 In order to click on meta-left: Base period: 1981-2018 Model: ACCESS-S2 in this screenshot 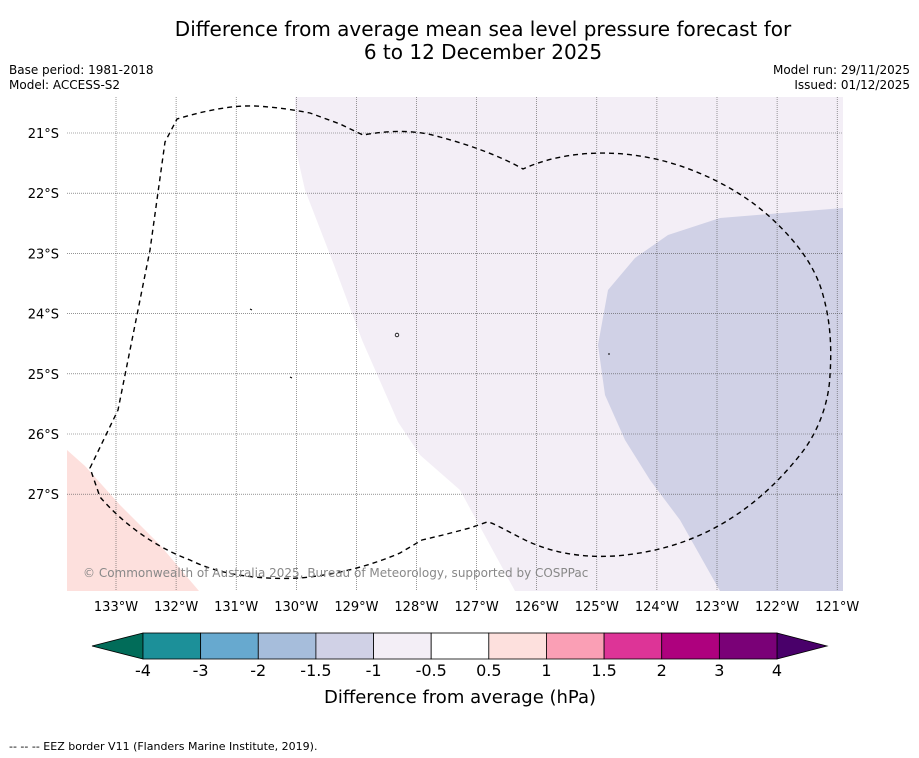, I will do `click(81, 78)`.